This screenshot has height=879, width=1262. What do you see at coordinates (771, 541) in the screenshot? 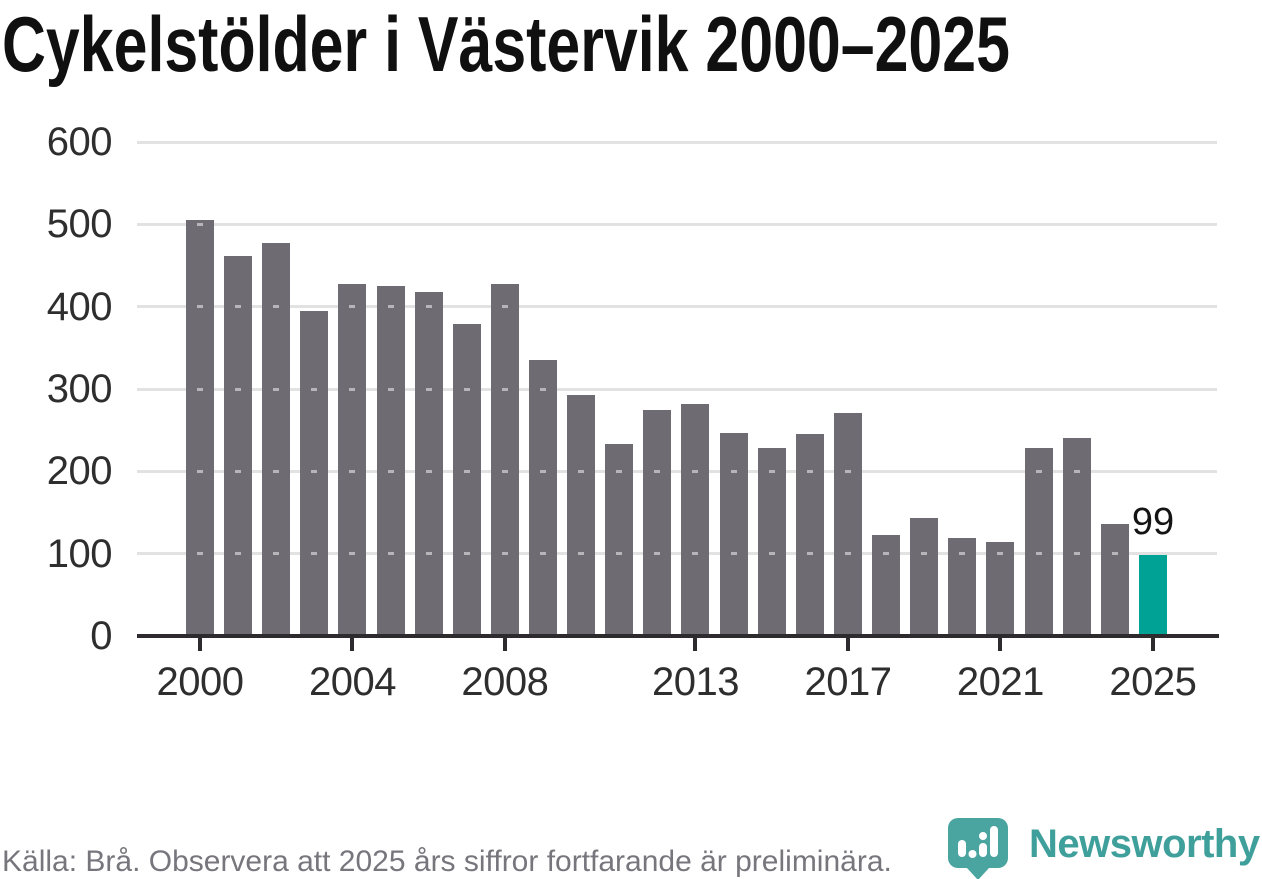
I see `bar-2015` at bounding box center [771, 541].